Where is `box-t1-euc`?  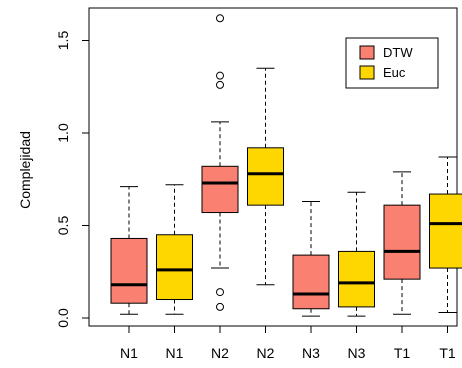
box-t1-euc is located at coordinates (445, 234).